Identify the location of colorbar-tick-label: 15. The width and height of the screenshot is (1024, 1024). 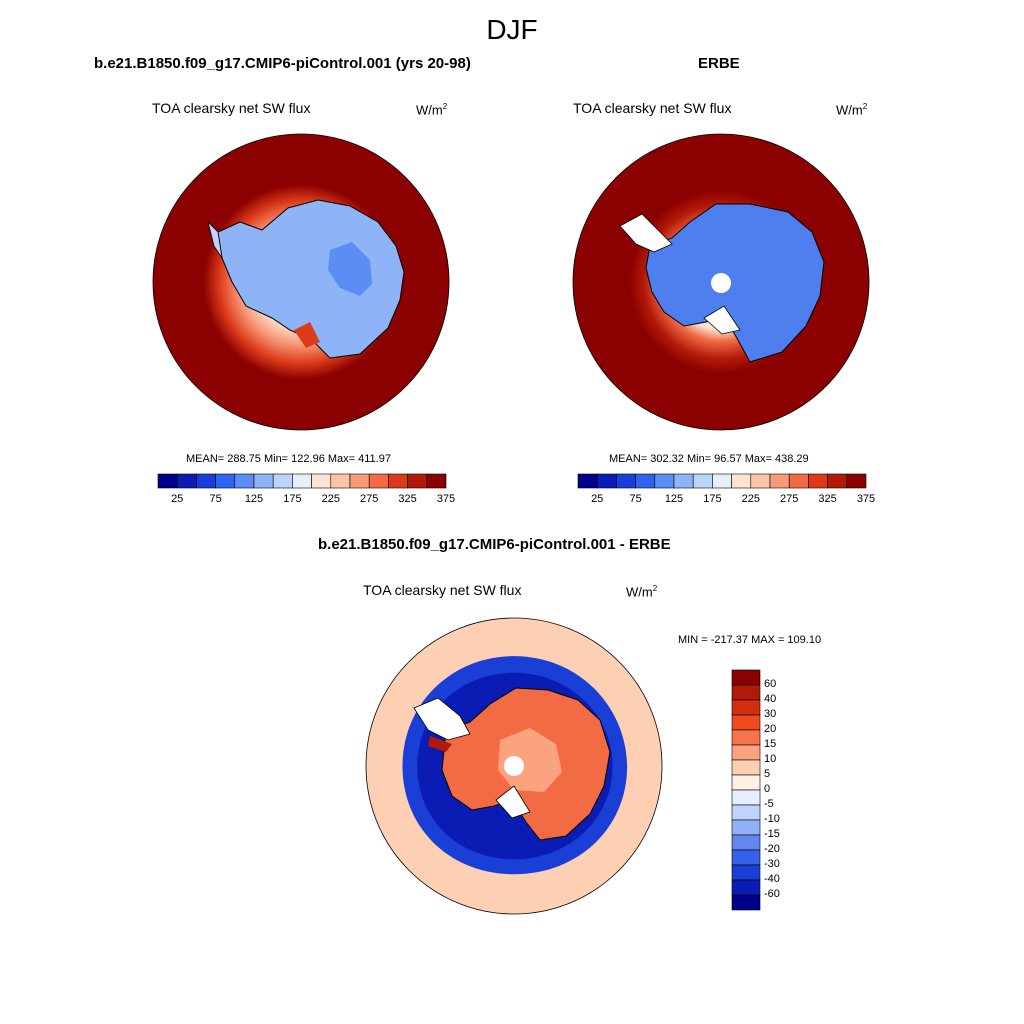
(770, 744).